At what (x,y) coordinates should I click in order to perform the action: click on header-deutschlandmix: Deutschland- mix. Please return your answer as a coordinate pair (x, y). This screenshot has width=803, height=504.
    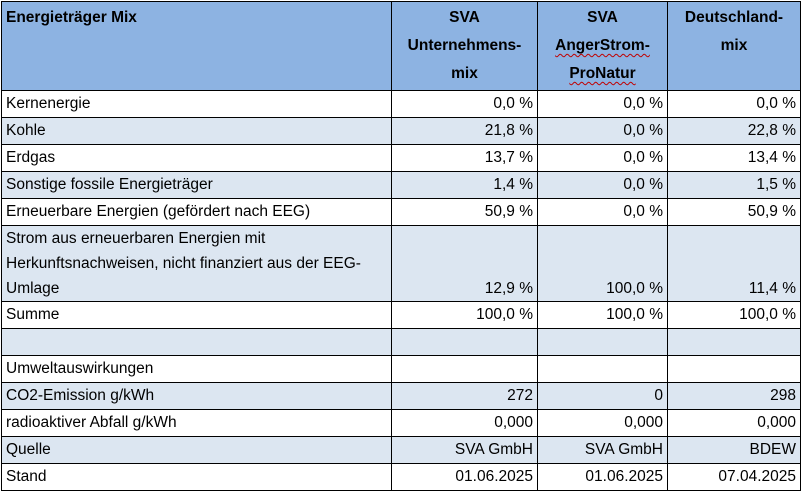
    Looking at the image, I should click on (734, 46).